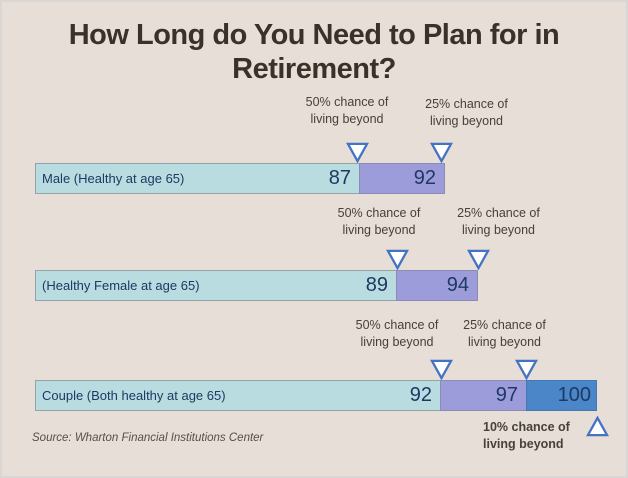  I want to click on bar-male: Male (Healthy at age 65) 87 92, so click(240, 178).